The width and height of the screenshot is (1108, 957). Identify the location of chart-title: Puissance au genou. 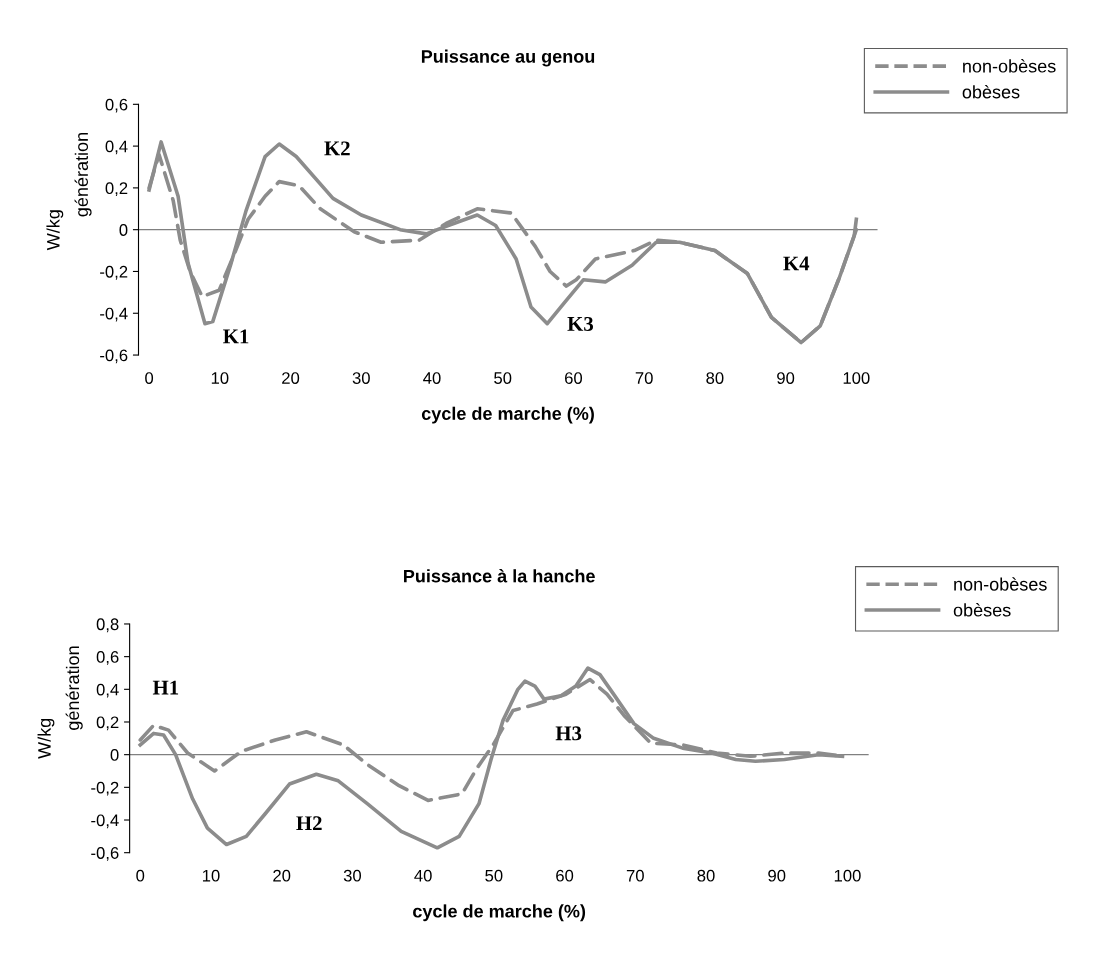
(508, 58).